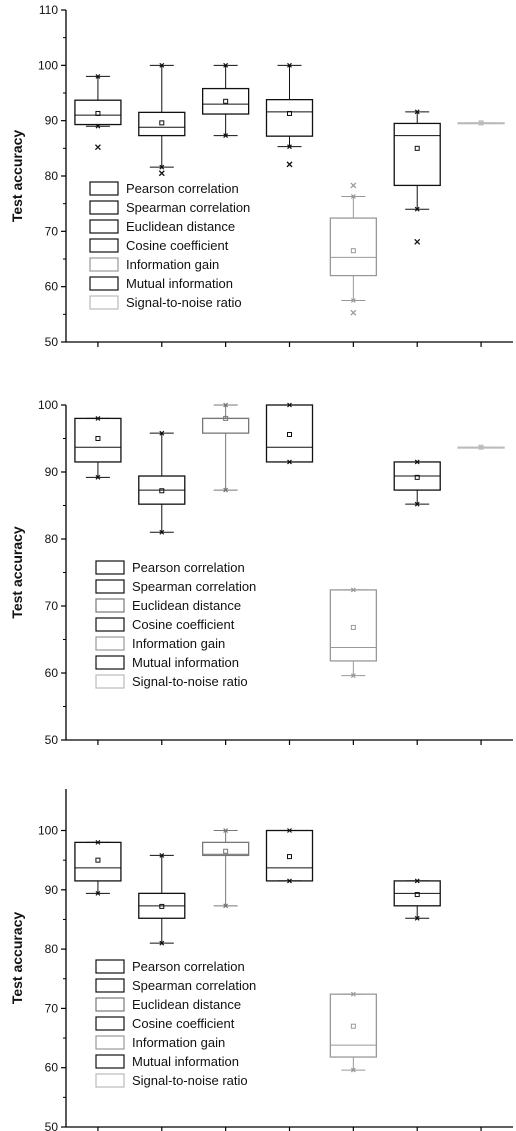 The image size is (516, 1131). I want to click on y-tick-label: 60, so click(52, 673).